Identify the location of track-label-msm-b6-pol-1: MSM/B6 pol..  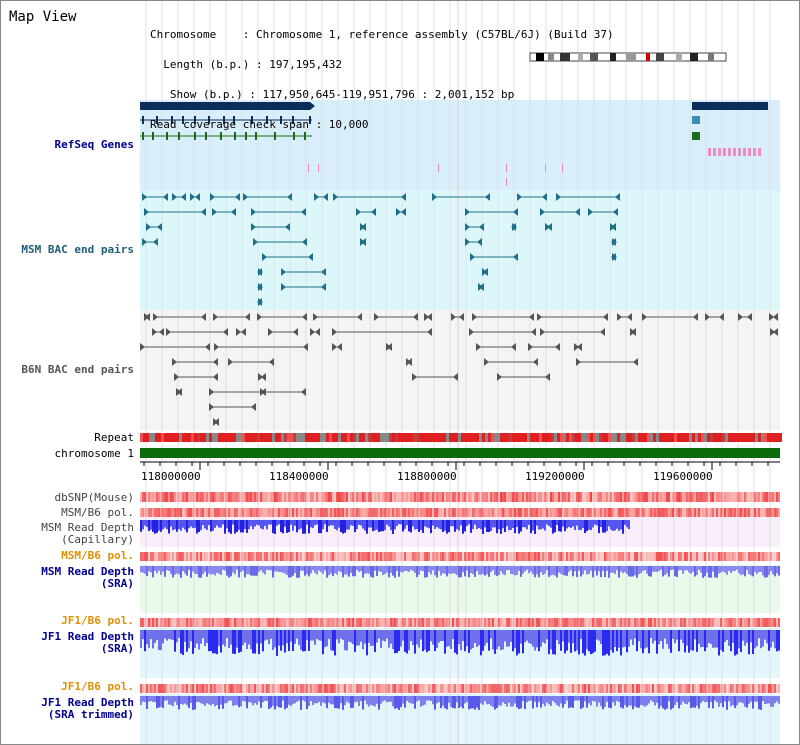
(97, 512).